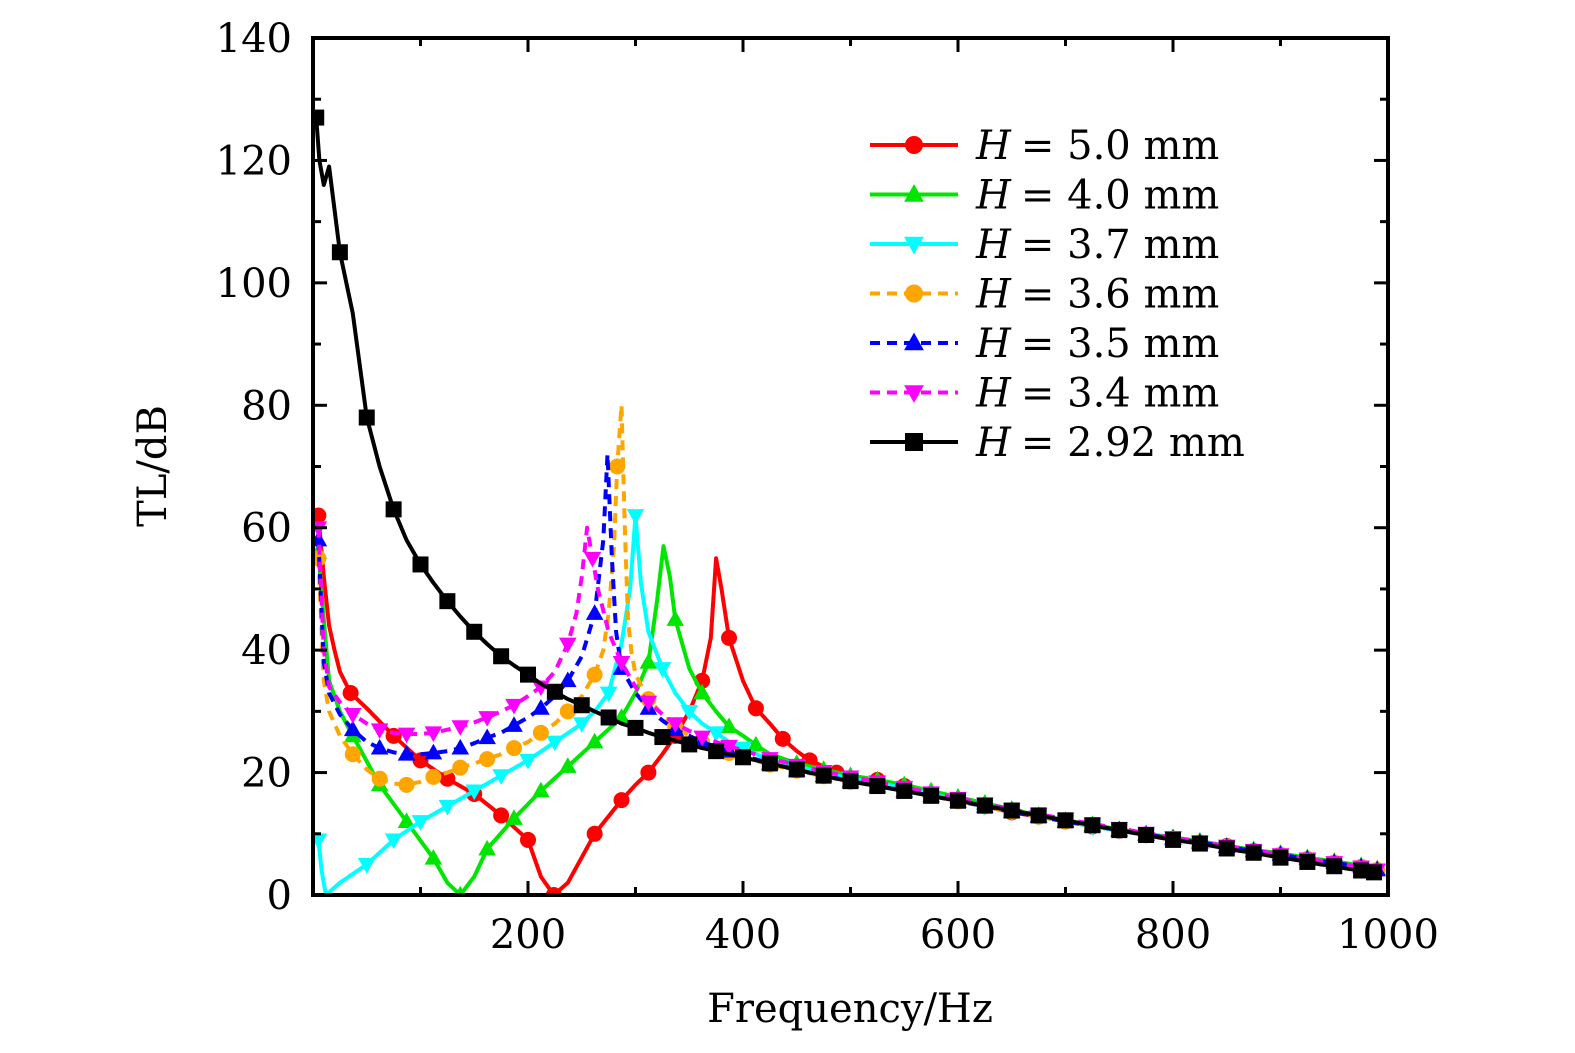 This screenshot has height=1053, width=1575. Describe the element at coordinates (958, 935) in the screenshot. I see `x-tick-label: 600` at that location.